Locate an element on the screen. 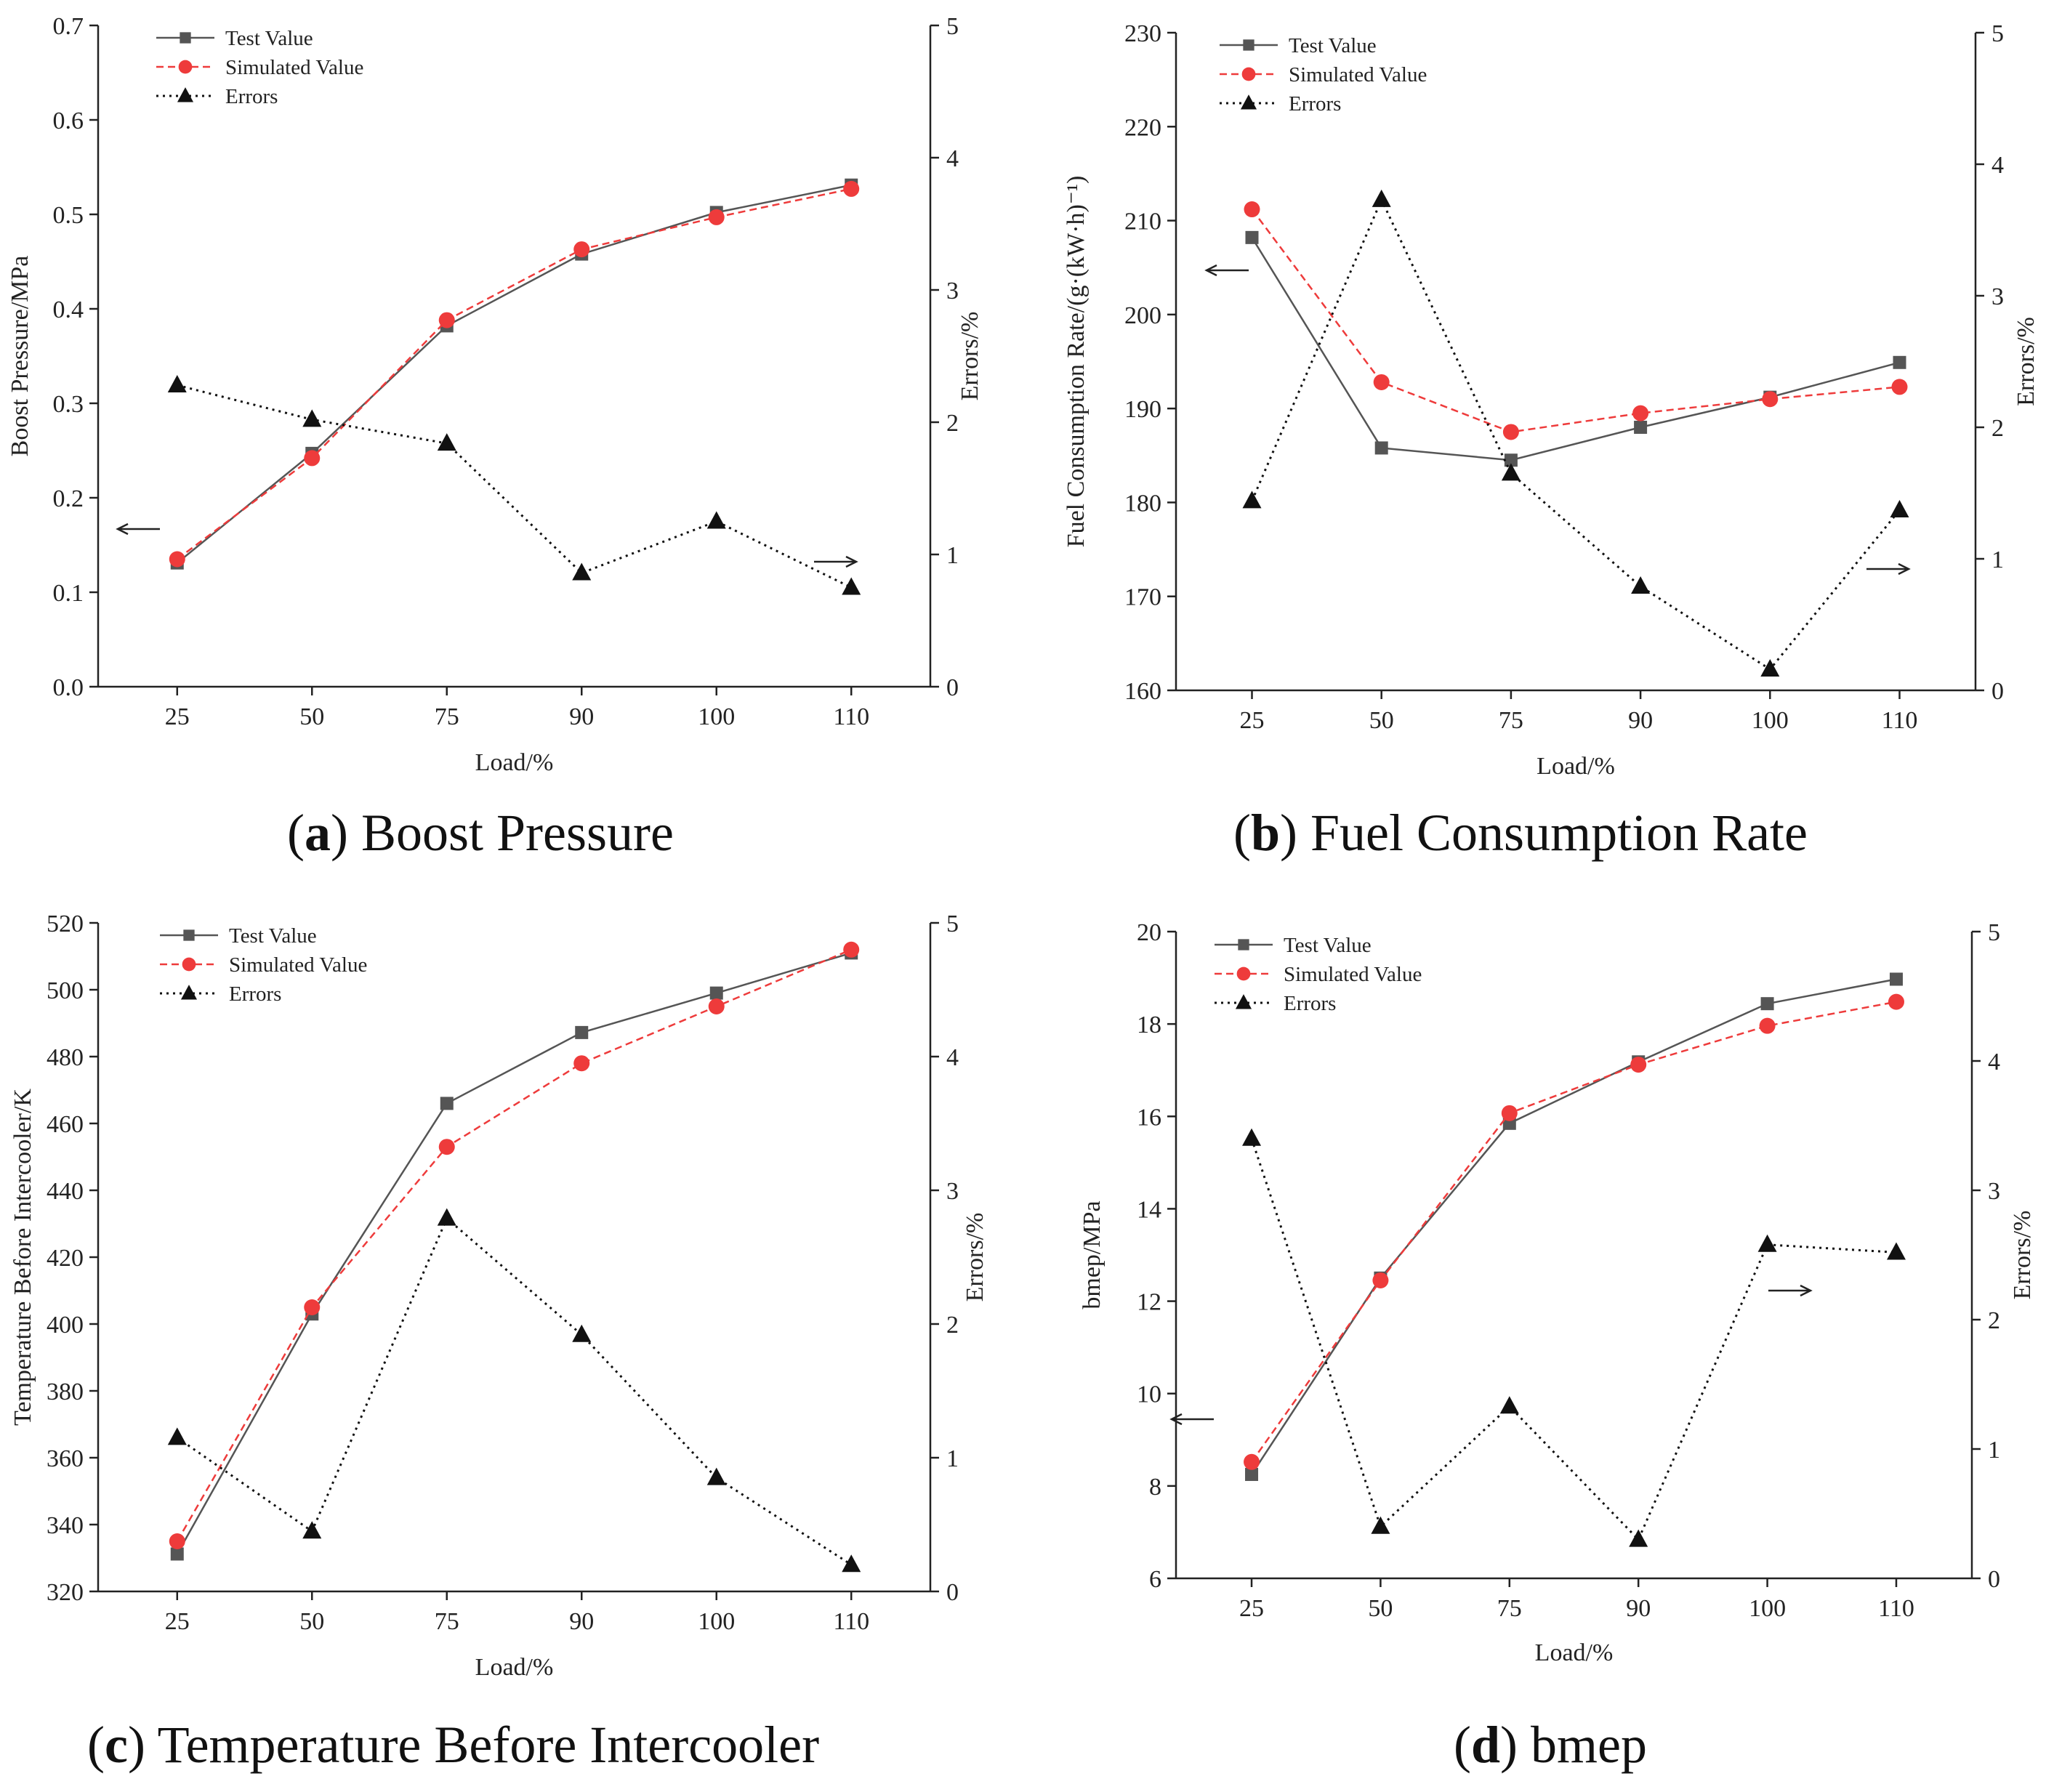  x-tick-label: 100 is located at coordinates (717, 1621).